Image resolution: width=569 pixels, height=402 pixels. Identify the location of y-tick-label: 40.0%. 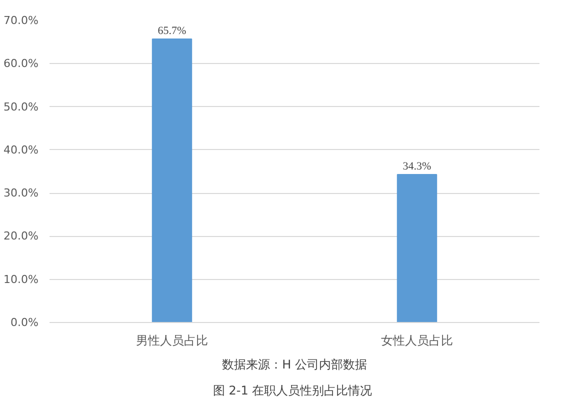
(21, 149).